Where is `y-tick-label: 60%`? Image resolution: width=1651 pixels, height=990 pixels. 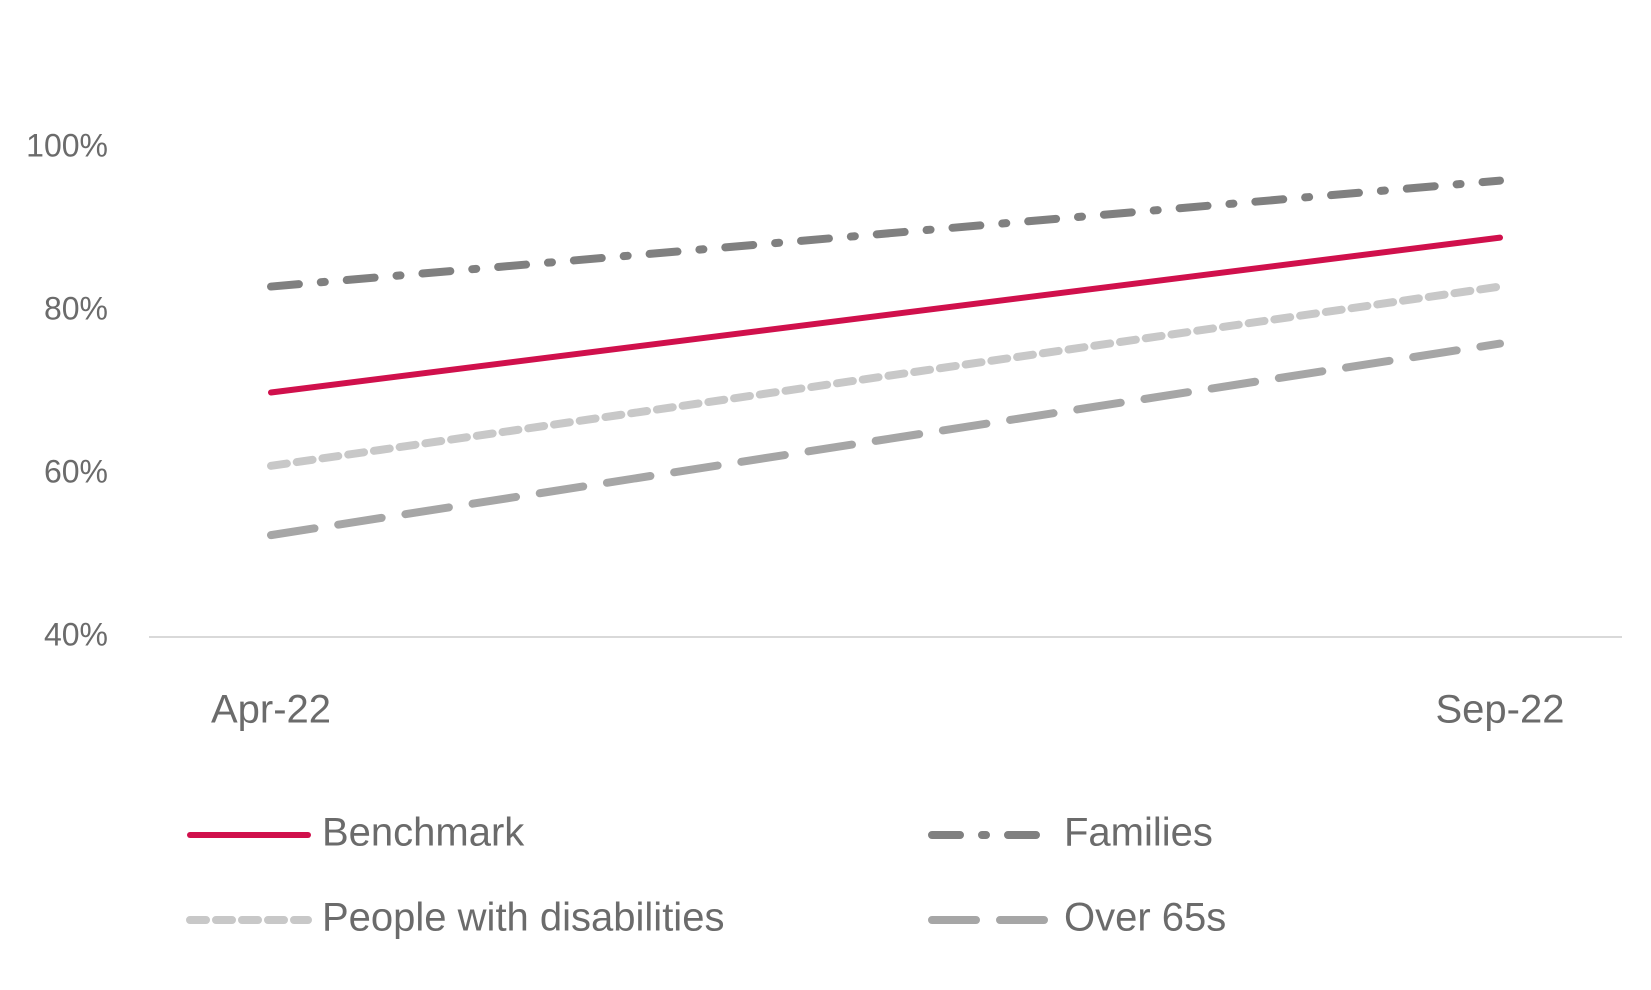 y-tick-label: 60% is located at coordinates (76, 471).